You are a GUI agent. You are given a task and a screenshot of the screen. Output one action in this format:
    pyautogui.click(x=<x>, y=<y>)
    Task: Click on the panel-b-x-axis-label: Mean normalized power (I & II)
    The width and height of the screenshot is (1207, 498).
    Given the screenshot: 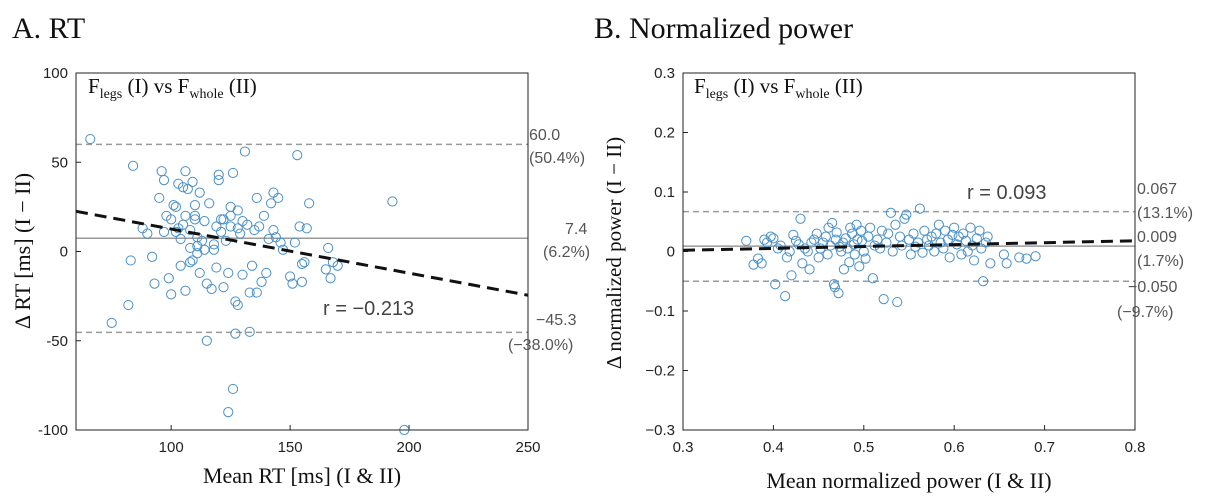 What is the action you would take?
    pyautogui.click(x=908, y=480)
    